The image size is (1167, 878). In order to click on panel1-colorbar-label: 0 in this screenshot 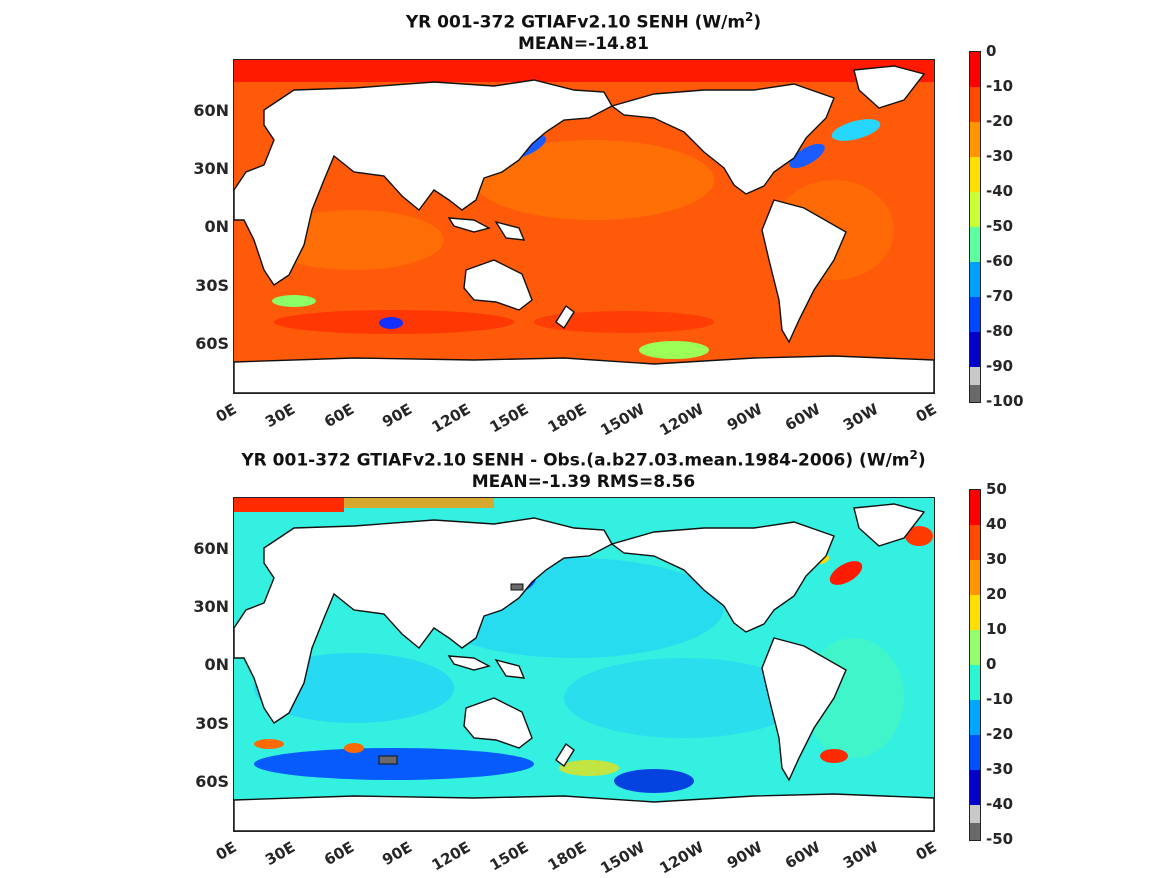, I will do `click(991, 51)`.